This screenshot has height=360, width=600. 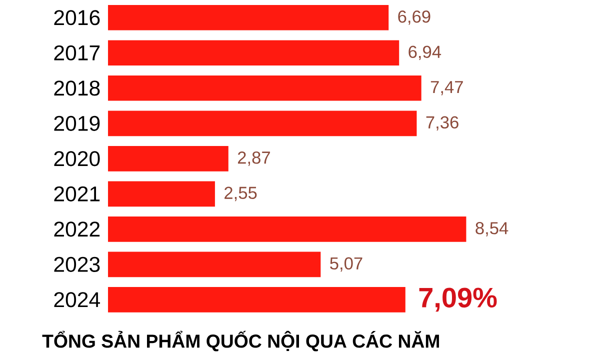 What do you see at coordinates (77, 300) in the screenshot?
I see `y-tick-label: 2024` at bounding box center [77, 300].